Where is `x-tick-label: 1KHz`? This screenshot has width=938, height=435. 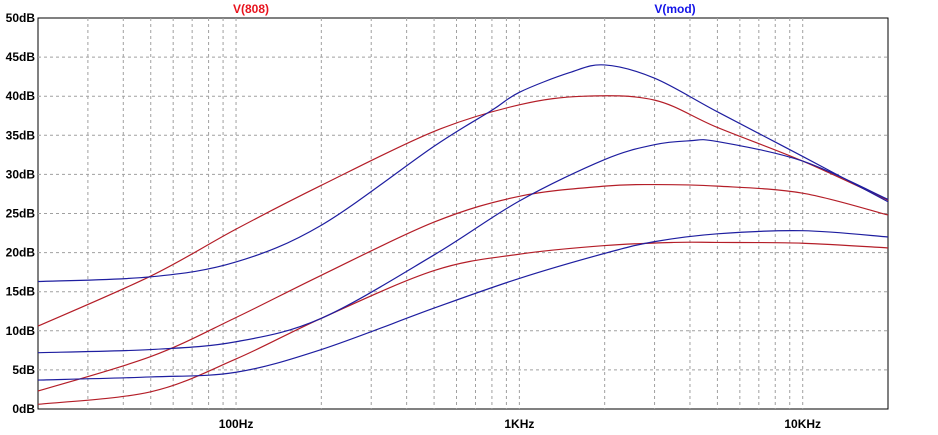 x-tick-label: 1KHz is located at coordinates (519, 424).